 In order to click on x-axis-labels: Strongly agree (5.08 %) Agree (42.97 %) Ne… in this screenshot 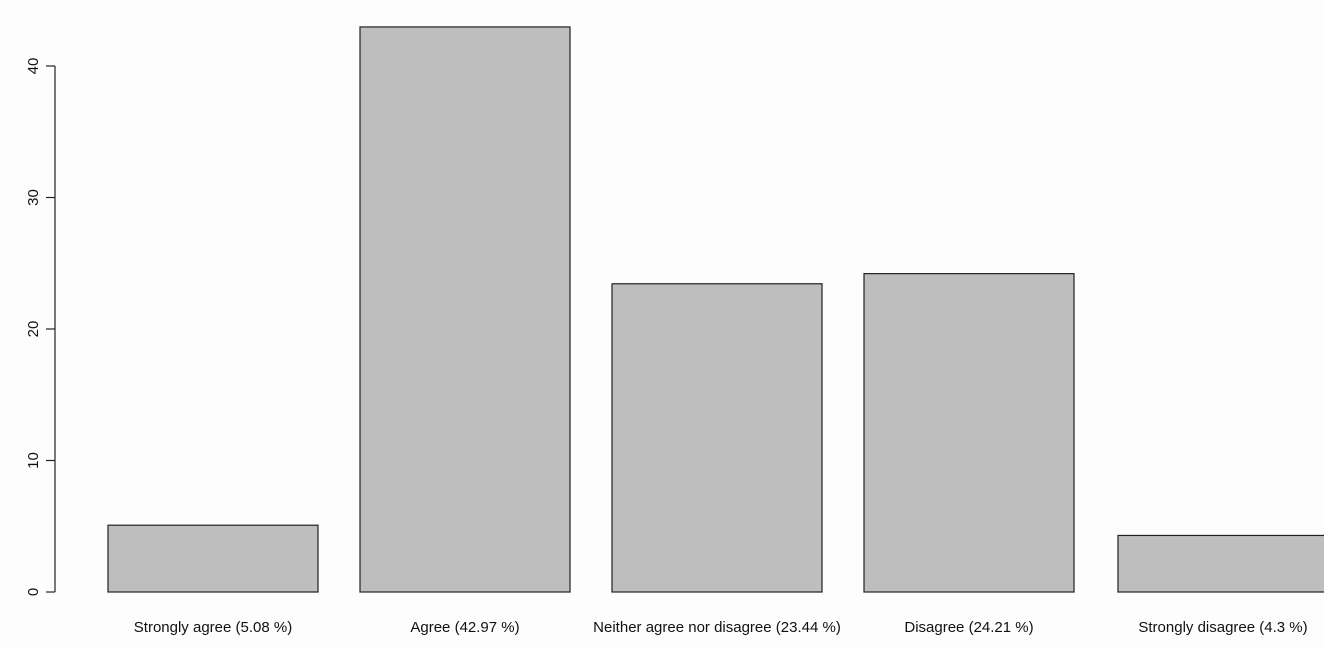, I will do `click(721, 627)`.